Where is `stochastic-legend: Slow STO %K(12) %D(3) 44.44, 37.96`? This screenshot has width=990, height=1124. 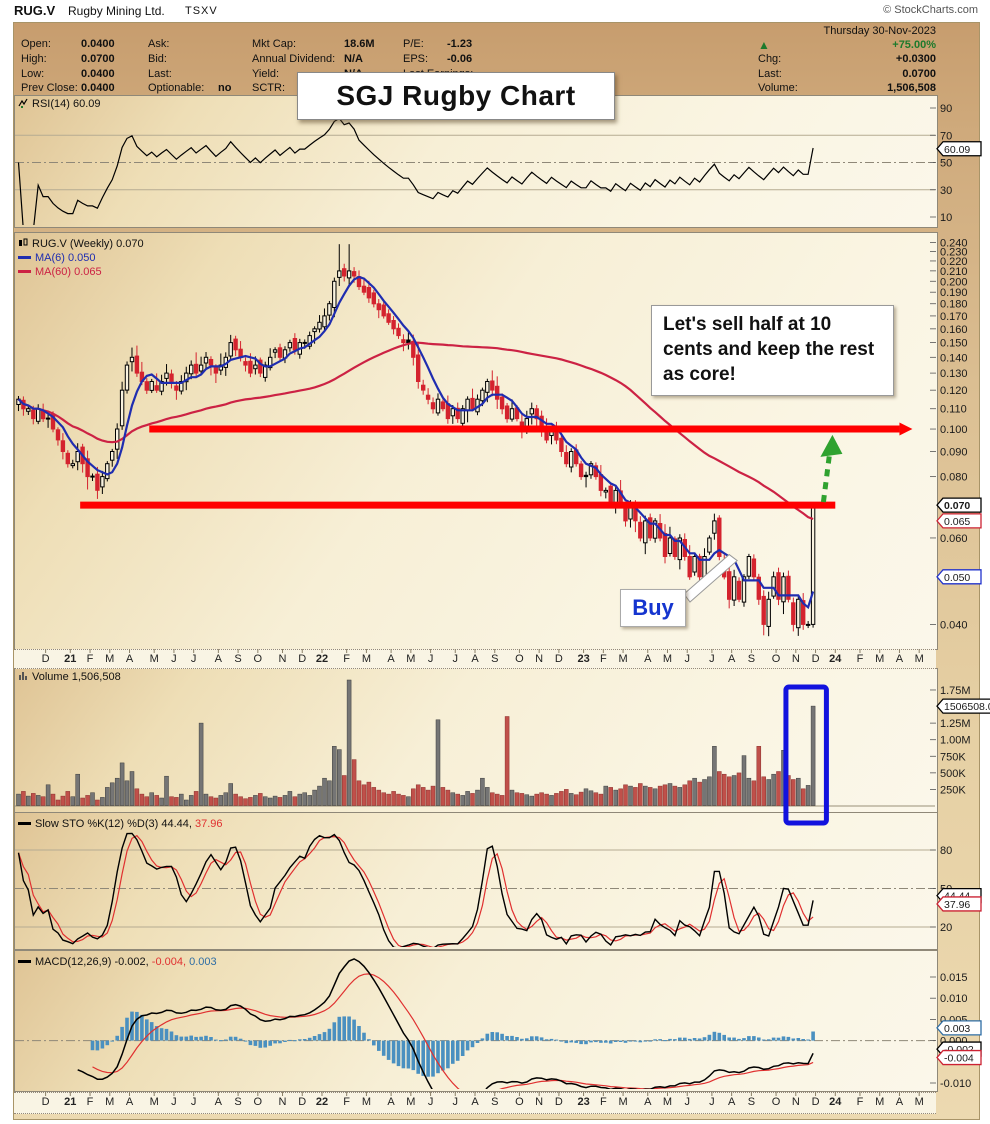 stochastic-legend: Slow STO %K(12) %D(3) 44.44, 37.96 is located at coordinates (120, 824).